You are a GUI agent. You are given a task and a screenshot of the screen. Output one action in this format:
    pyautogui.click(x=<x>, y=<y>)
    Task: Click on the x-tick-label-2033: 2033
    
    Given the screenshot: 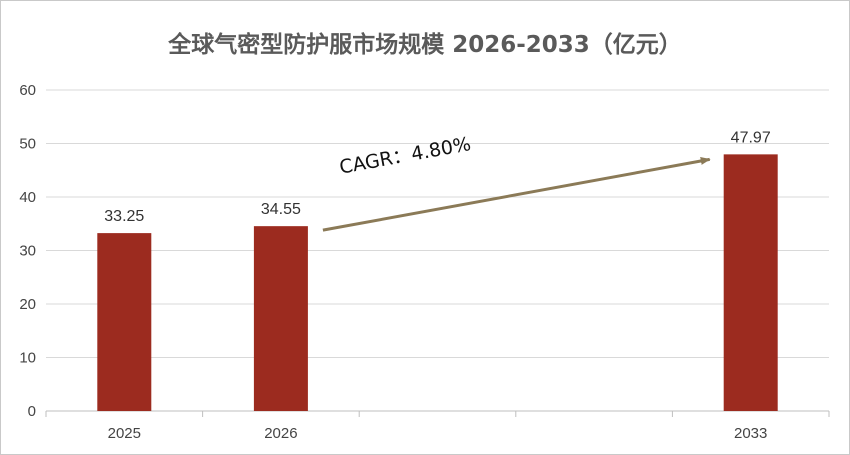 What is the action you would take?
    pyautogui.click(x=750, y=433)
    